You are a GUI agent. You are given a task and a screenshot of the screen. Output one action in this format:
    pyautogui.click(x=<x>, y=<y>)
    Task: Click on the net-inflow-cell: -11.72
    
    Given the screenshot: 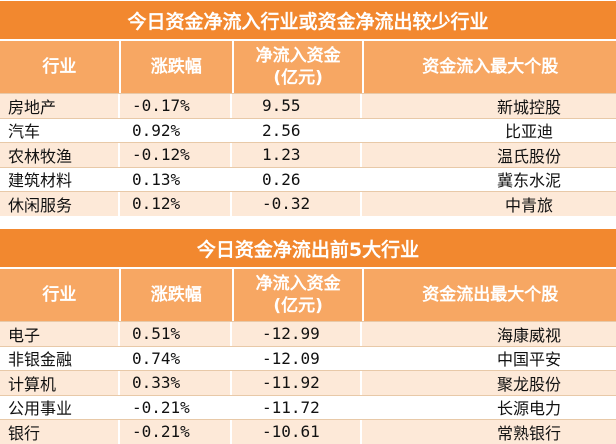 What is the action you would take?
    pyautogui.click(x=297, y=407)
    